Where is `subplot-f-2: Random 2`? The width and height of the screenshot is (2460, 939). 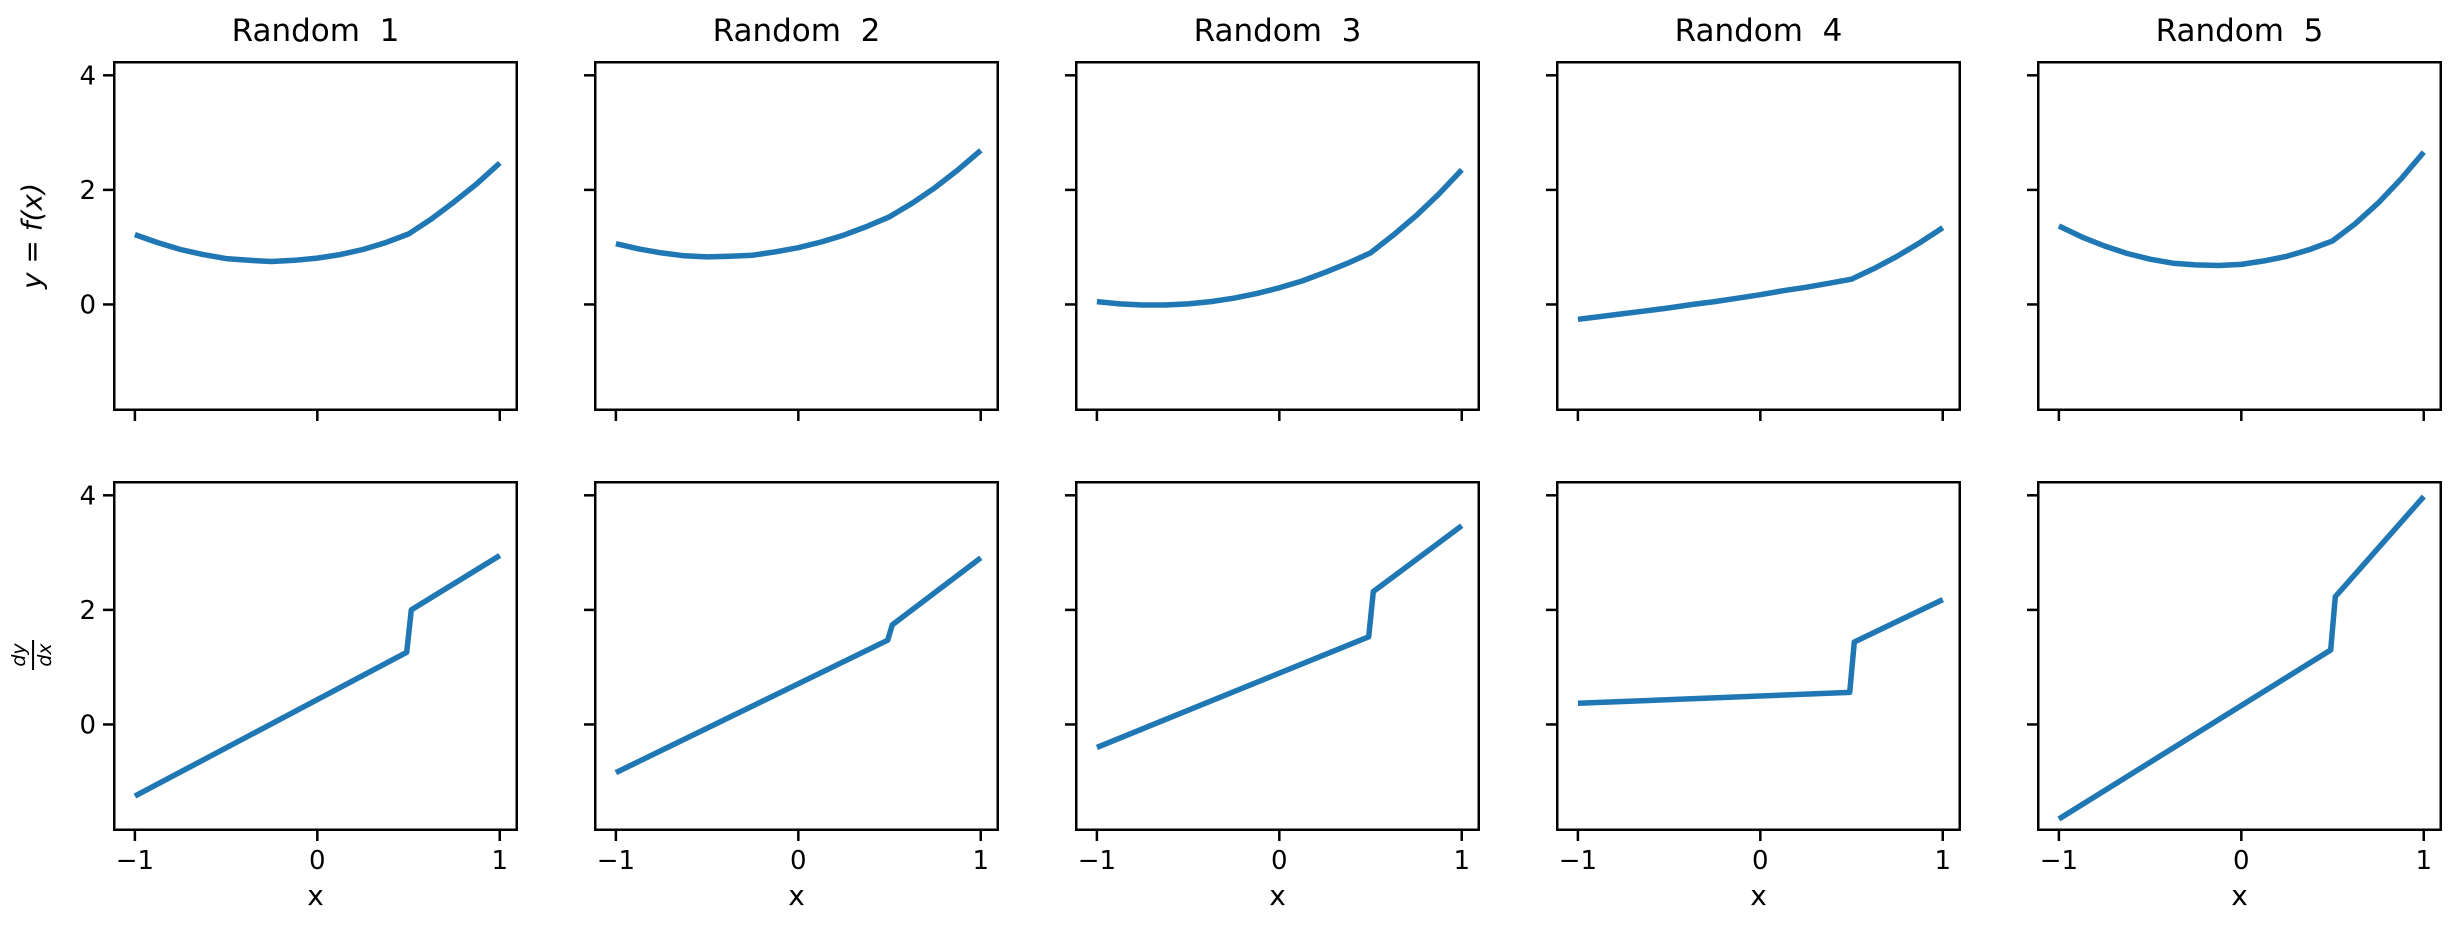 subplot-f-2: Random 2 is located at coordinates (791, 217).